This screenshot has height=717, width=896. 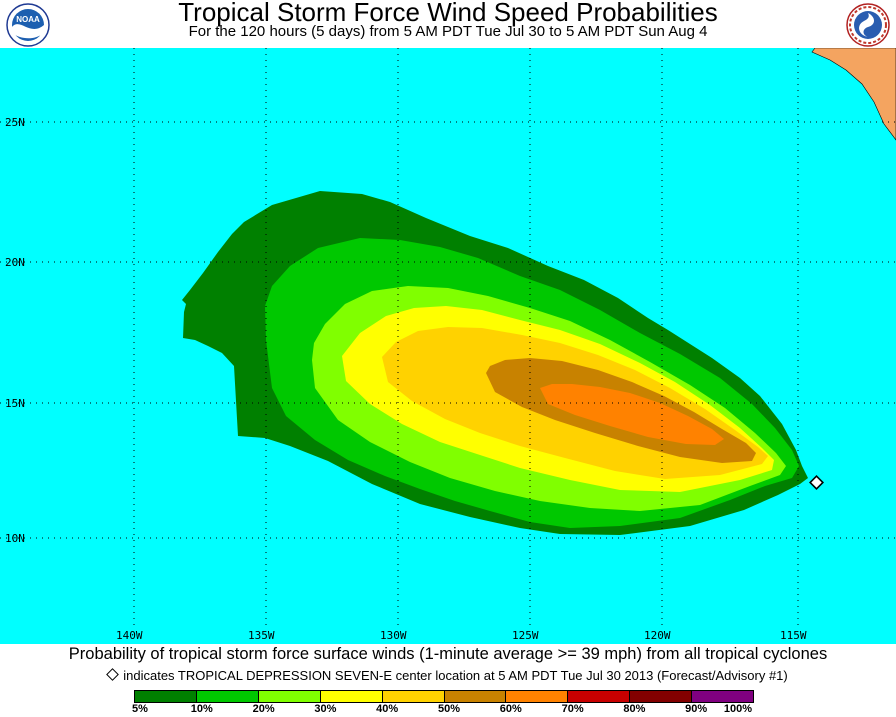 I want to click on longitude-label: 115W, so click(x=793, y=635).